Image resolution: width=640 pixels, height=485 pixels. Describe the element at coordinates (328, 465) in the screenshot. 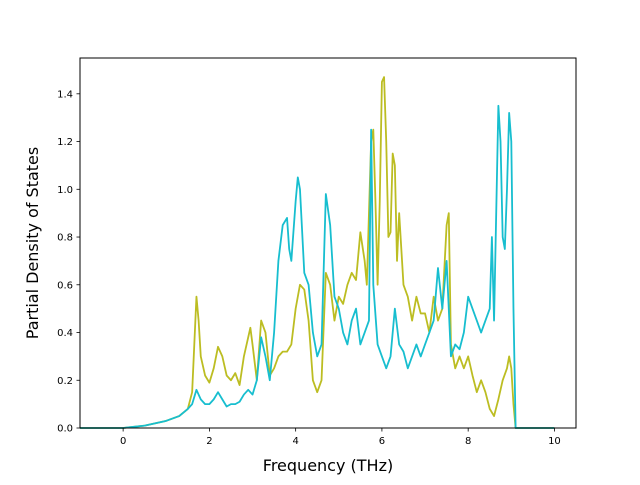

I see `x-axis-title: Frequency (THz)` at that location.